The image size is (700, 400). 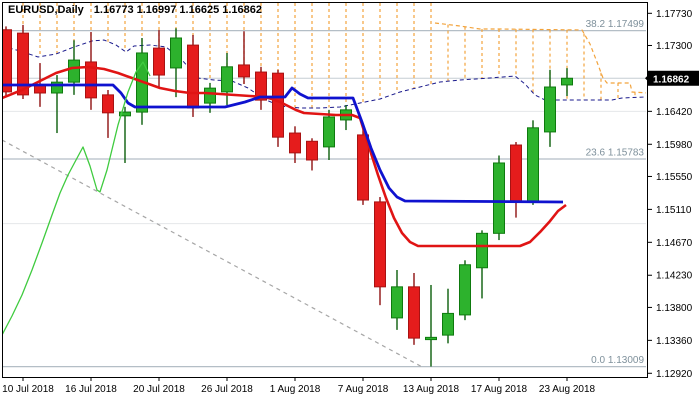 I want to click on price-tick-label: 1.14670, so click(x=674, y=243).